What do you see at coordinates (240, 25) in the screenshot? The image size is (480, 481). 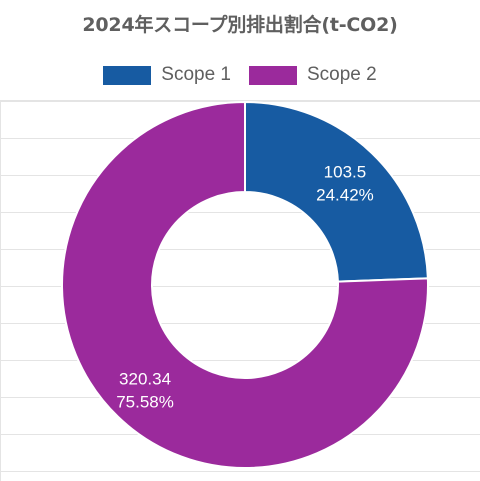 I see `chart-title: 2024年スコープ別排出割合(t-CO2)` at bounding box center [240, 25].